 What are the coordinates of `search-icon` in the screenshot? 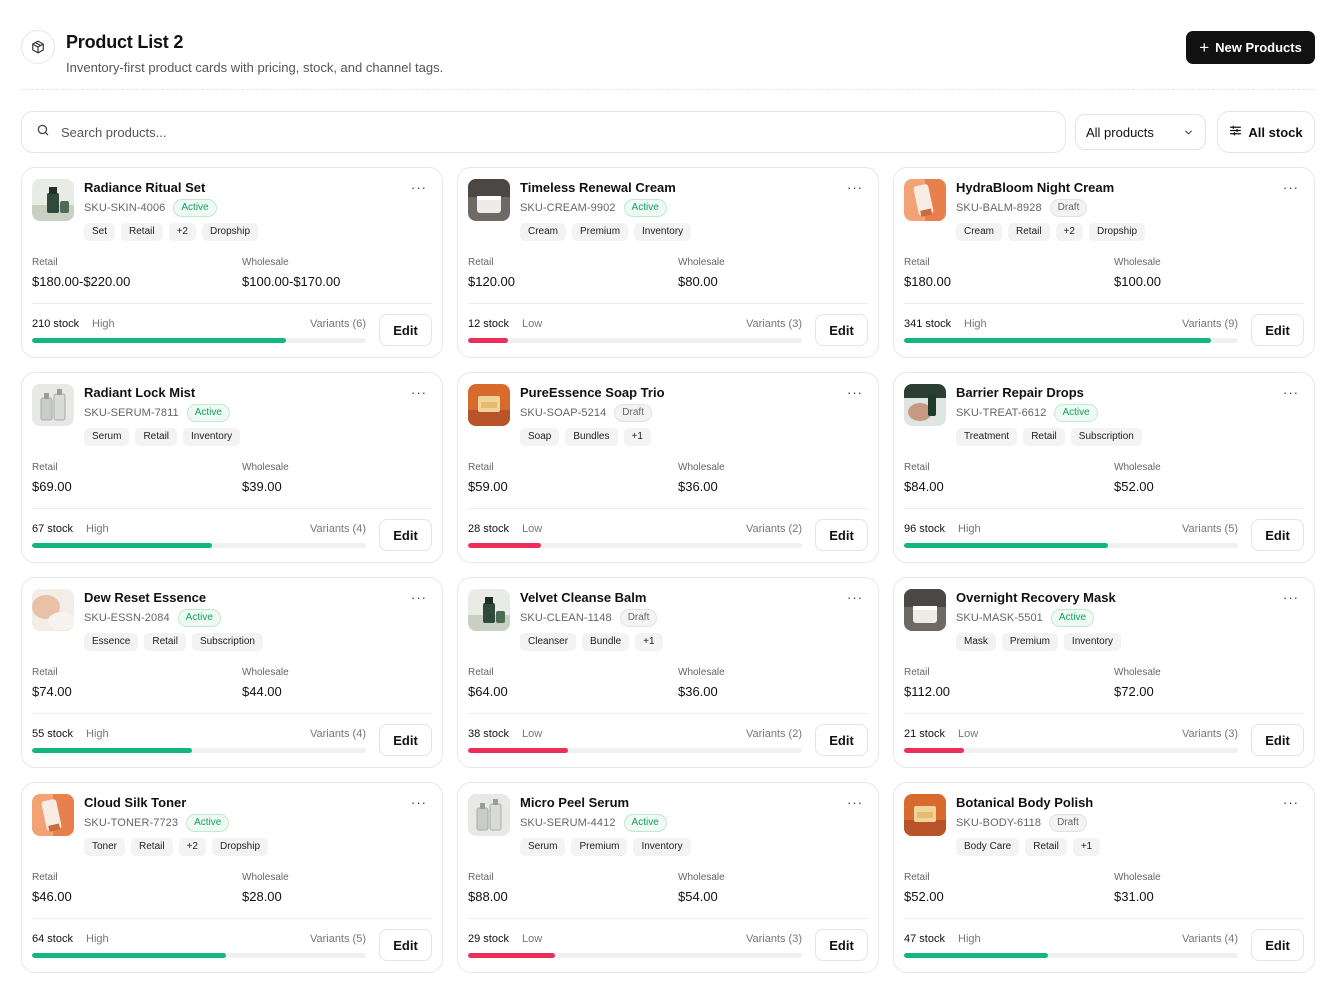 It's located at (43, 132).